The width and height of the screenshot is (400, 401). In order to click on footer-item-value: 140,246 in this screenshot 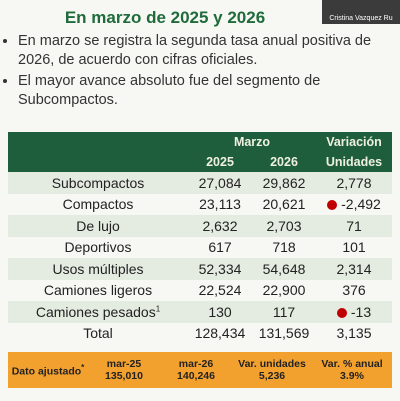, I will do `click(196, 376)`.